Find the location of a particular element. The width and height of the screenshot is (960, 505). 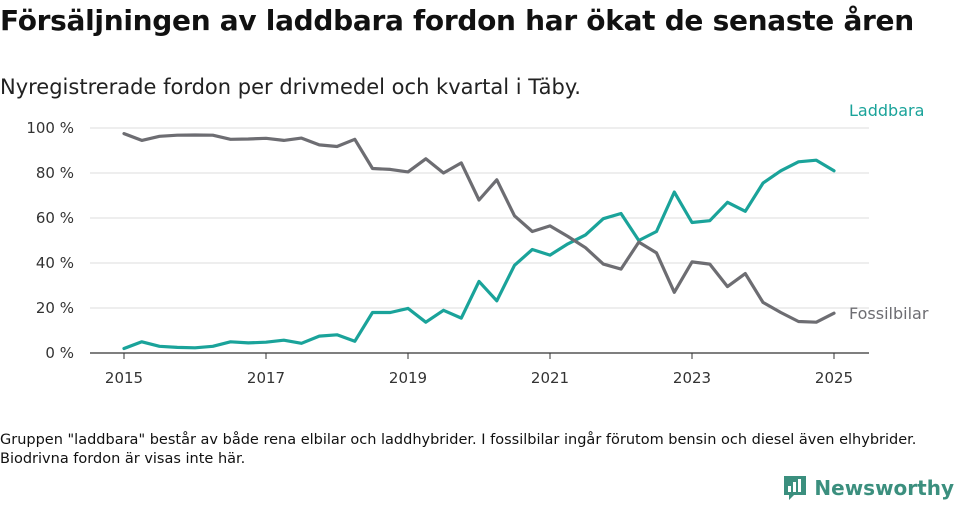

series-label: Laddbara is located at coordinates (886, 110).